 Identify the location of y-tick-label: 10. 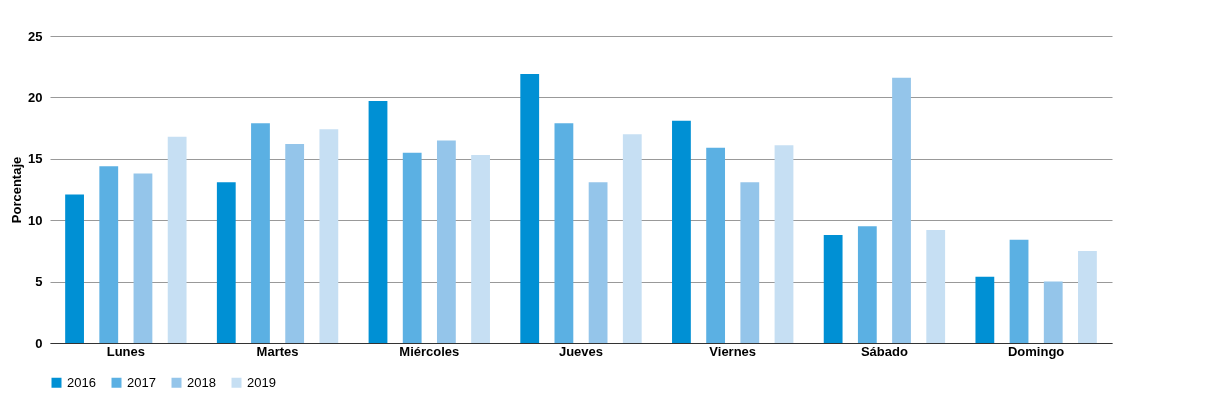
(35, 220).